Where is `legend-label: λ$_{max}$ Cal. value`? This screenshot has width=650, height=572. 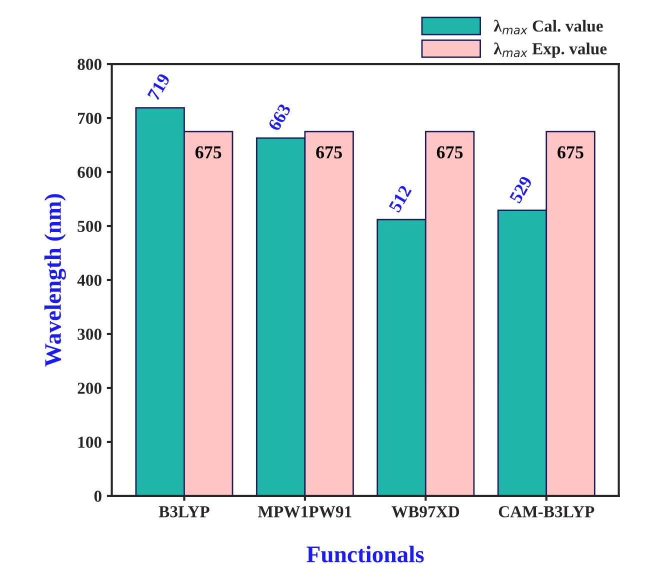
legend-label: λ$_{max}$ Cal. value is located at coordinates (548, 27).